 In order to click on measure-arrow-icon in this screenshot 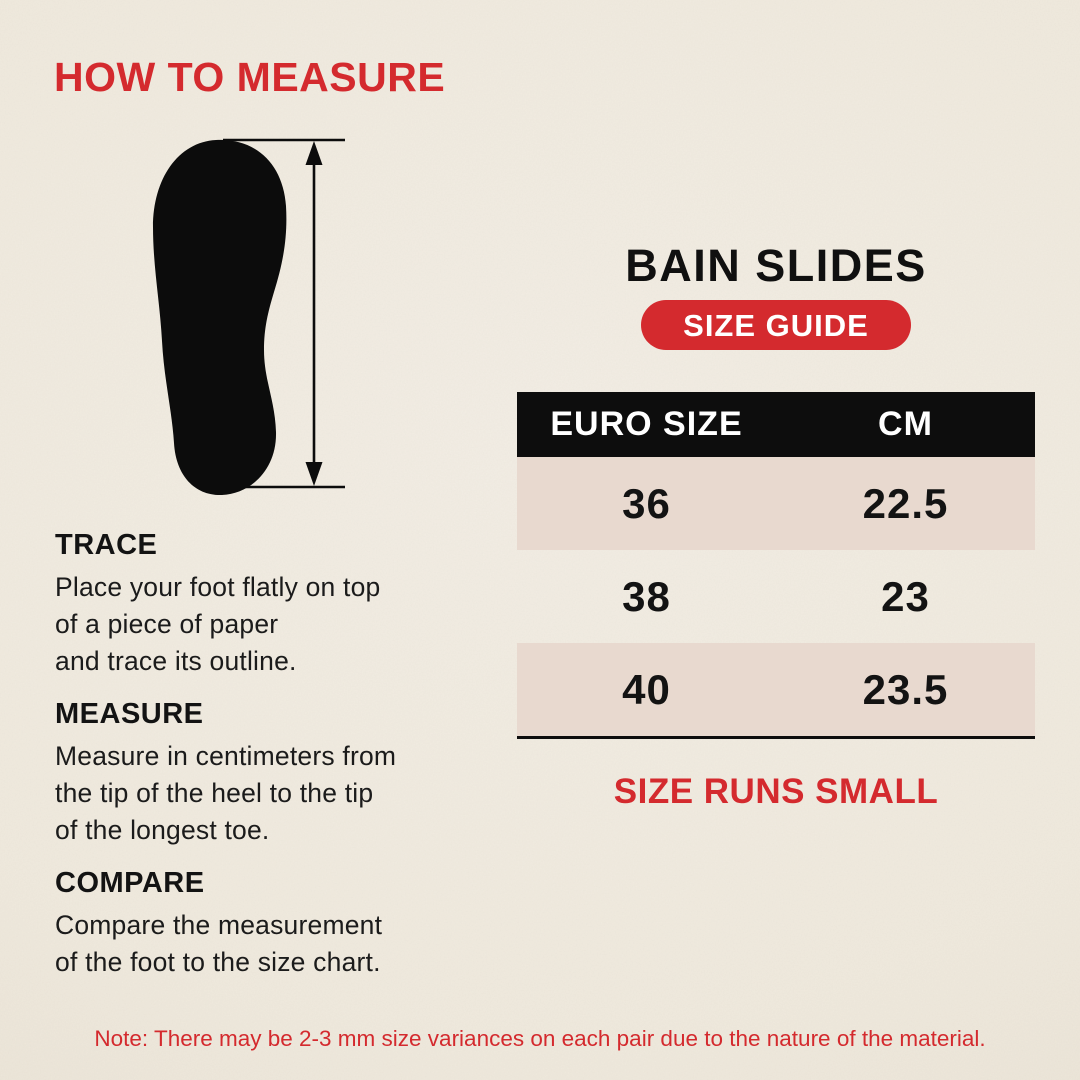, I will do `click(284, 313)`.